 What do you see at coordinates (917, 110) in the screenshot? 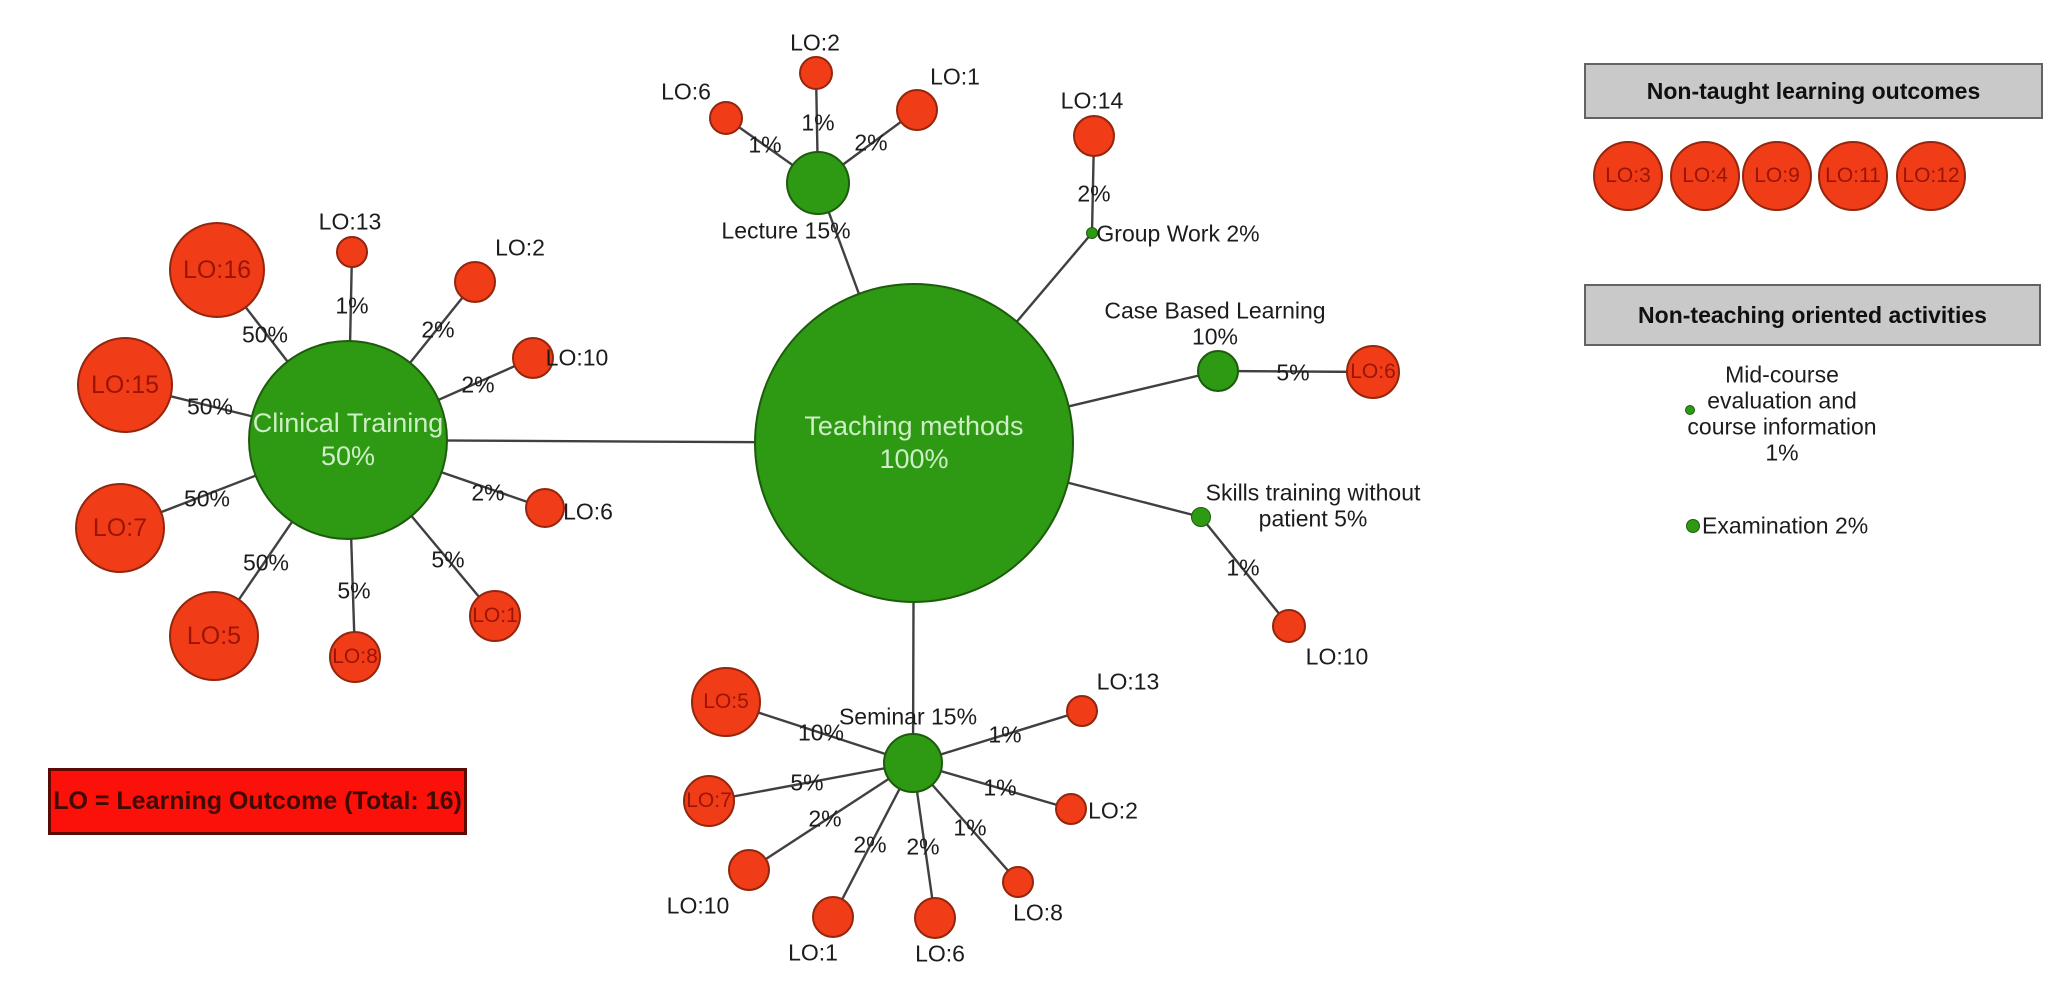
I see `node-lecture-lo1` at bounding box center [917, 110].